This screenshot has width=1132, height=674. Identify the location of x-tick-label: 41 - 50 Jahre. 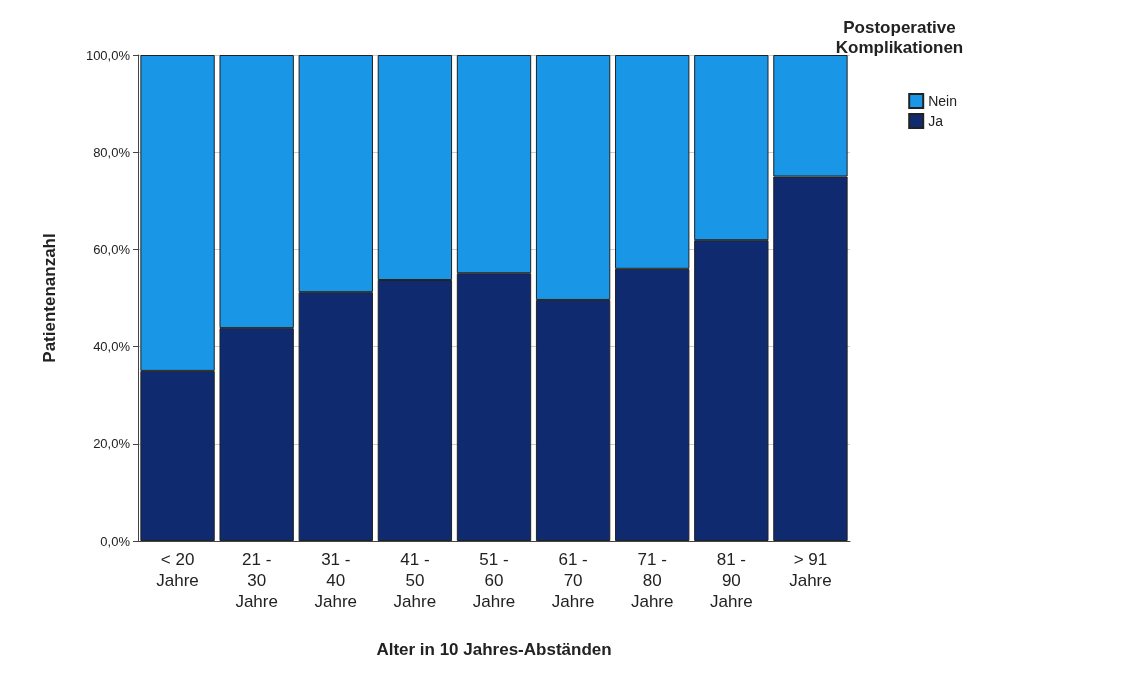
(415, 580).